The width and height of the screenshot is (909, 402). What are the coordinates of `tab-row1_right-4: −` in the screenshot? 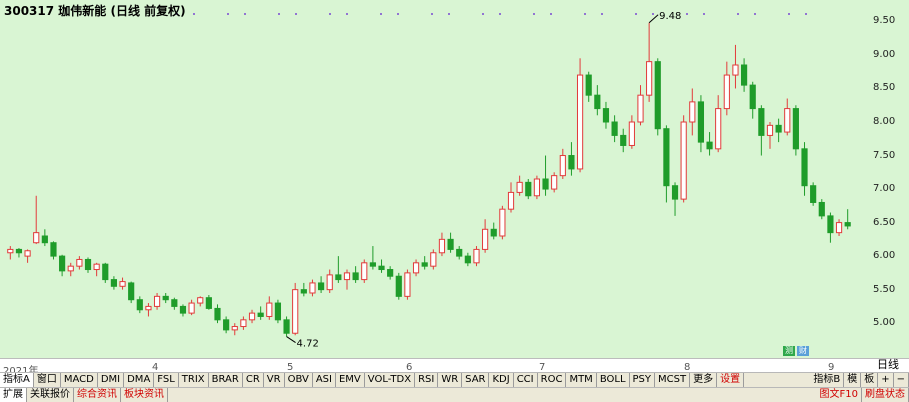 It's located at (901, 380).